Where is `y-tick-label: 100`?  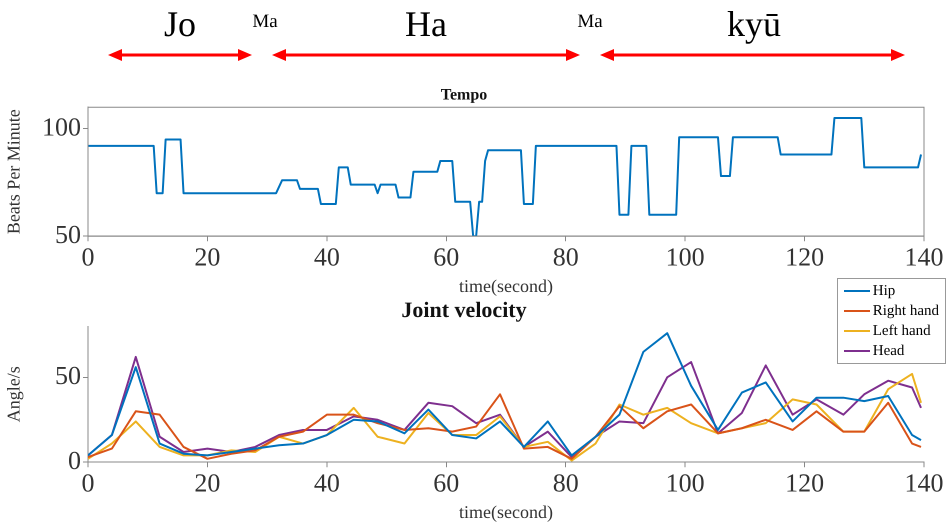
y-tick-label: 100 is located at coordinates (61, 127).